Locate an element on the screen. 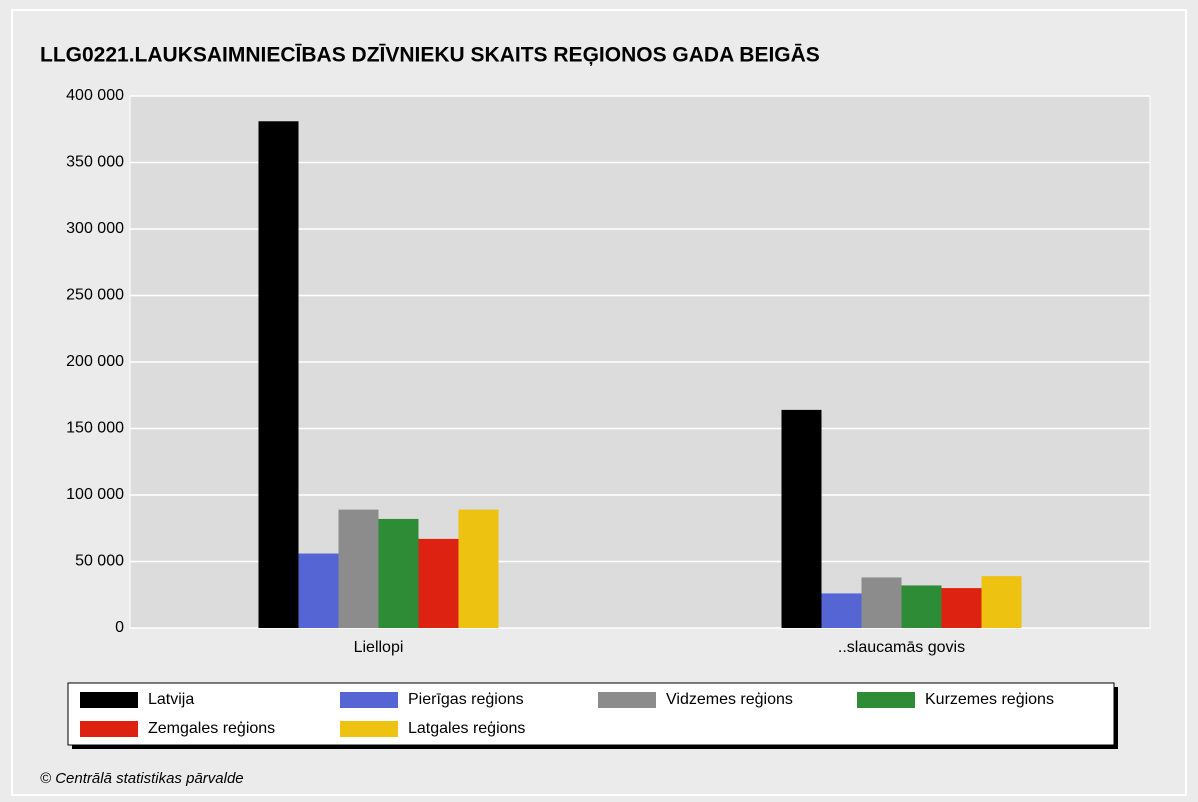 The image size is (1198, 802). y-tick-label: 300 000 is located at coordinates (95, 228).